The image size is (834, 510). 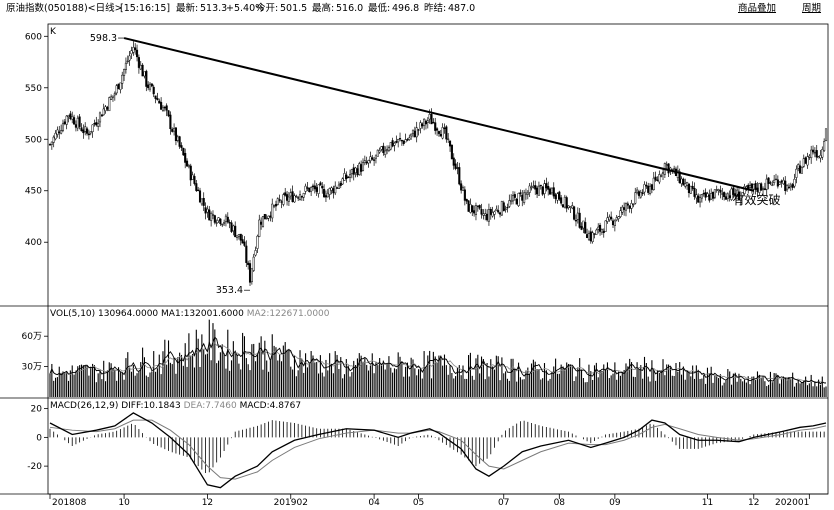 What do you see at coordinates (503, 503) in the screenshot?
I see `x-tick-label: 07` at bounding box center [503, 503].